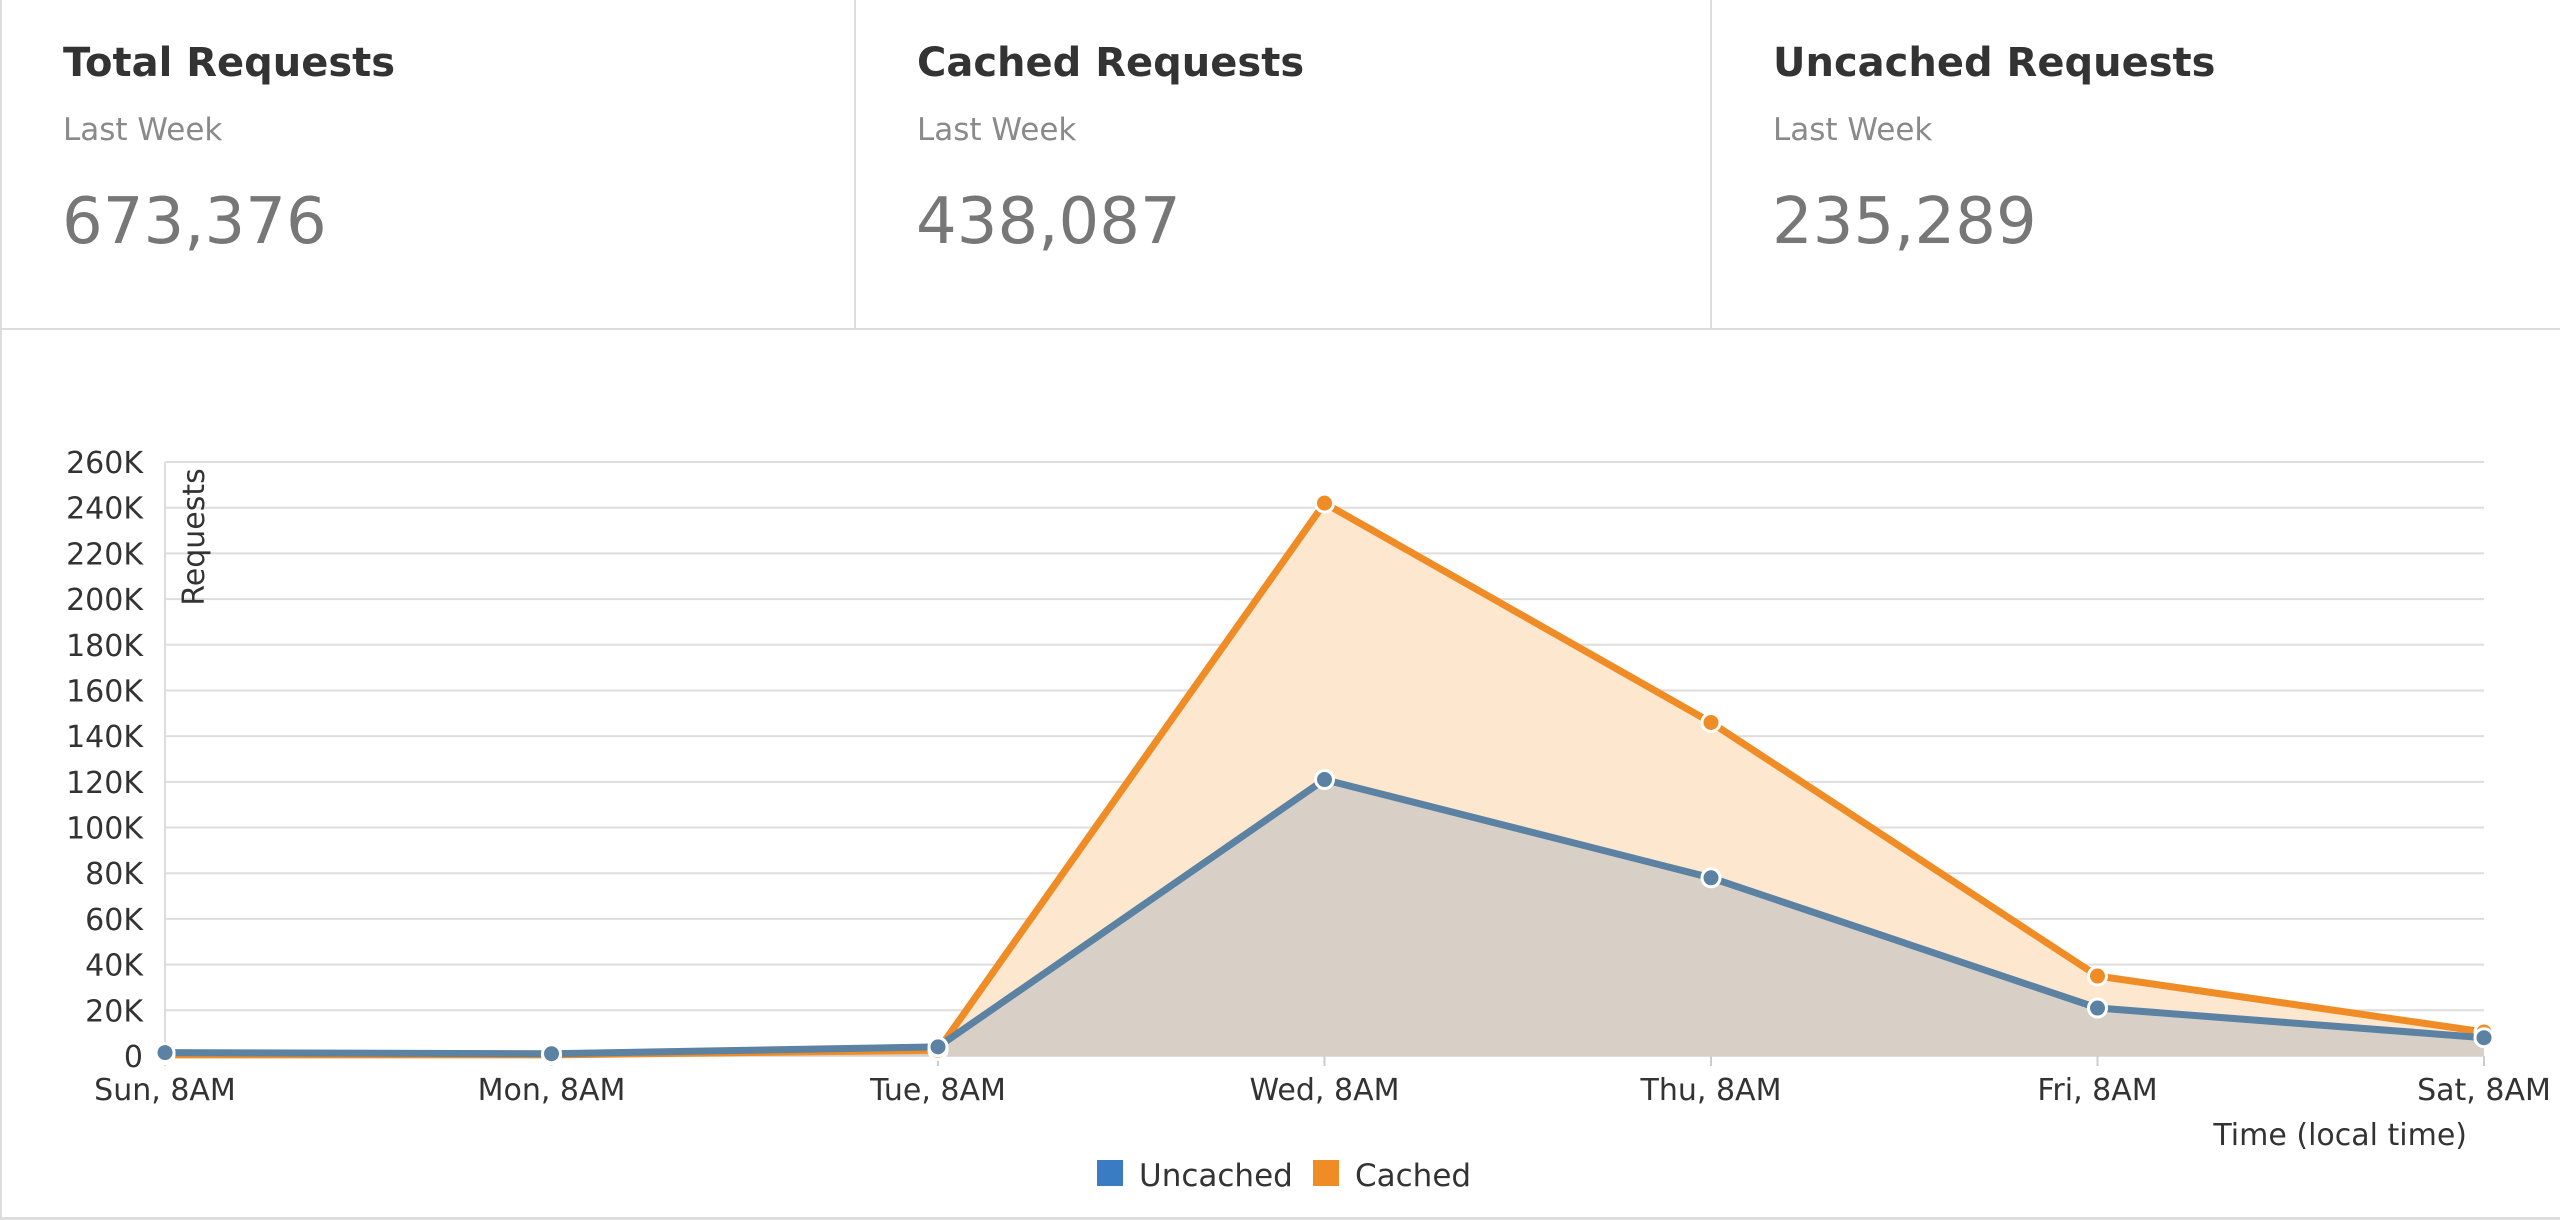 The height and width of the screenshot is (1220, 2560). What do you see at coordinates (114, 874) in the screenshot?
I see `y-tick-label: 80K` at bounding box center [114, 874].